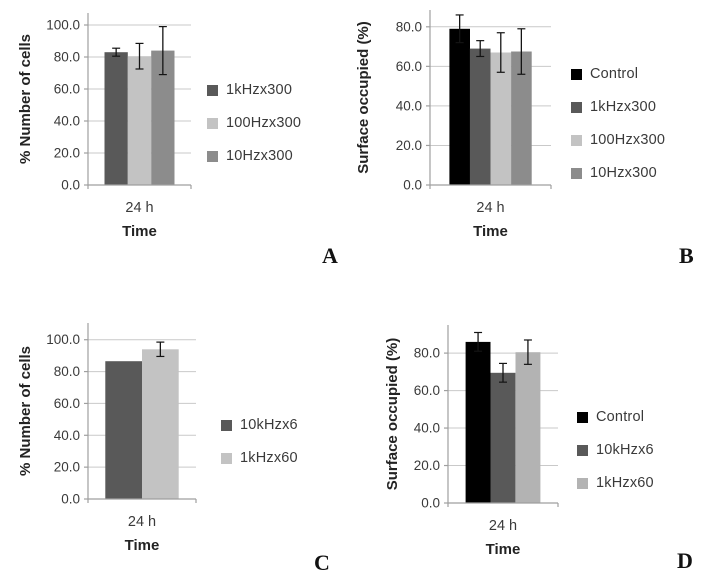 The image size is (702, 584). What do you see at coordinates (322, 562) in the screenshot?
I see `panel-label-c: C` at bounding box center [322, 562].